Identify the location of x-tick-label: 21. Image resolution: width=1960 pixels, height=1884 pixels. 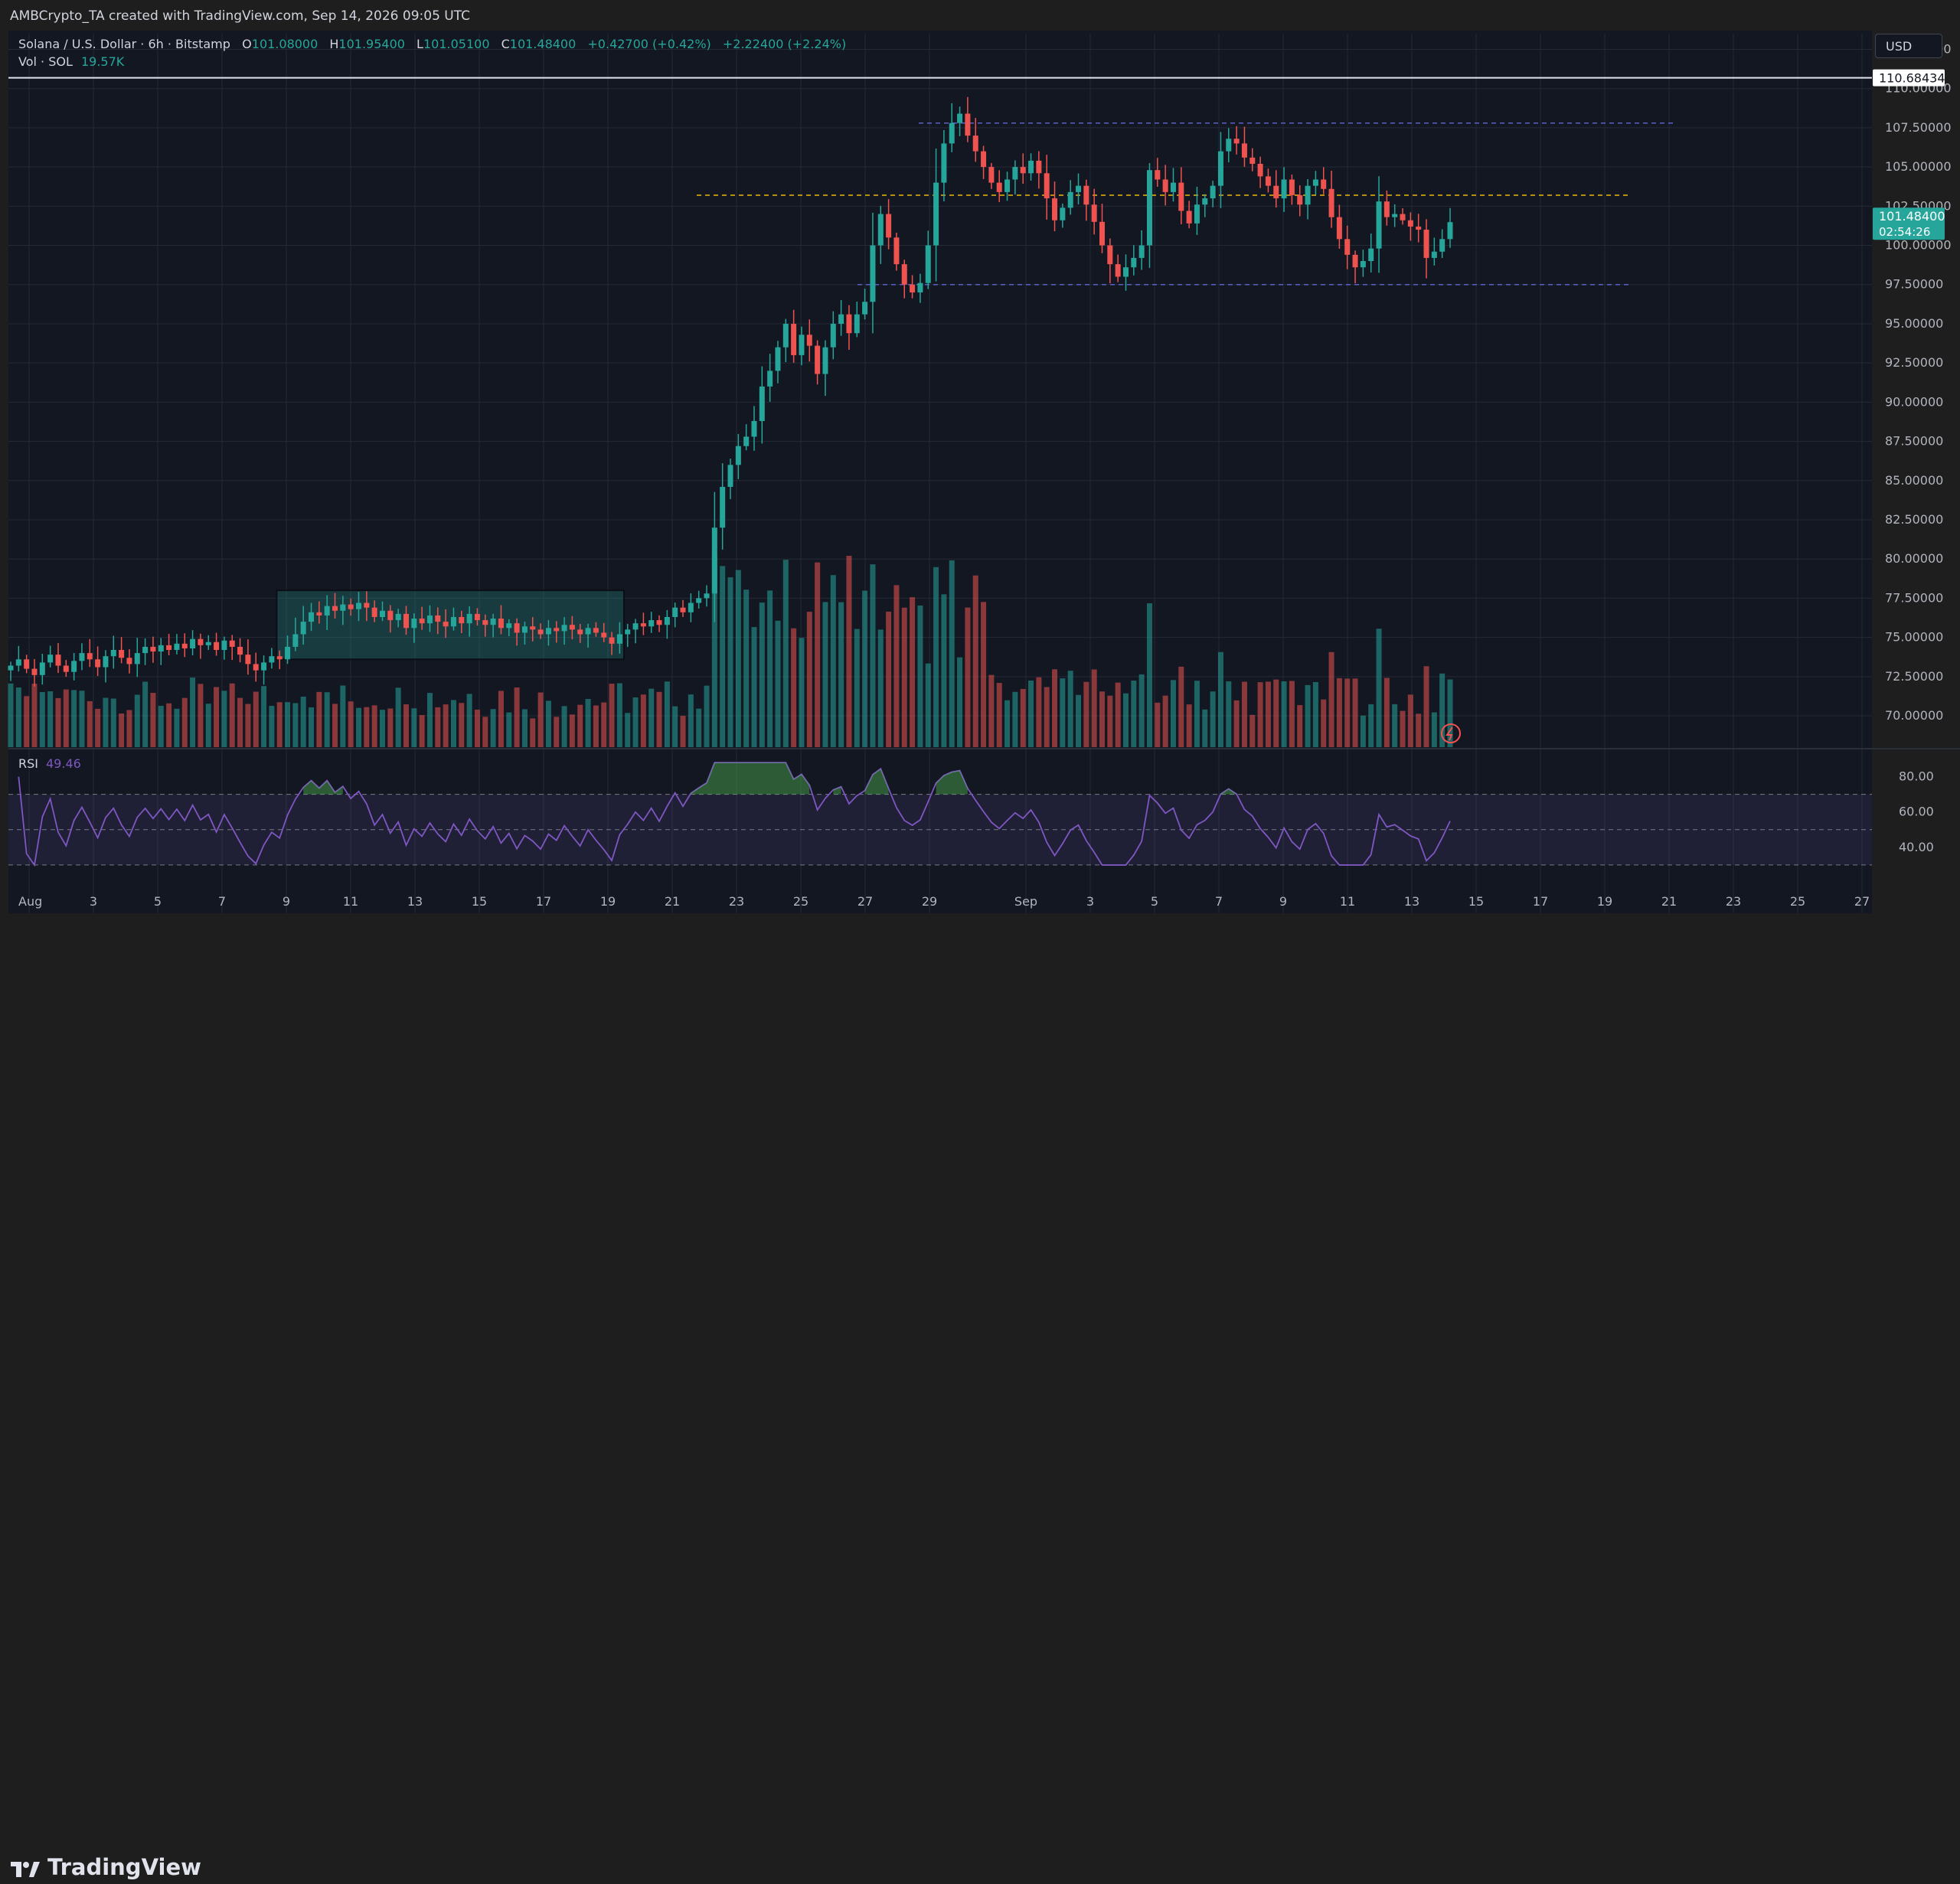
(672, 902).